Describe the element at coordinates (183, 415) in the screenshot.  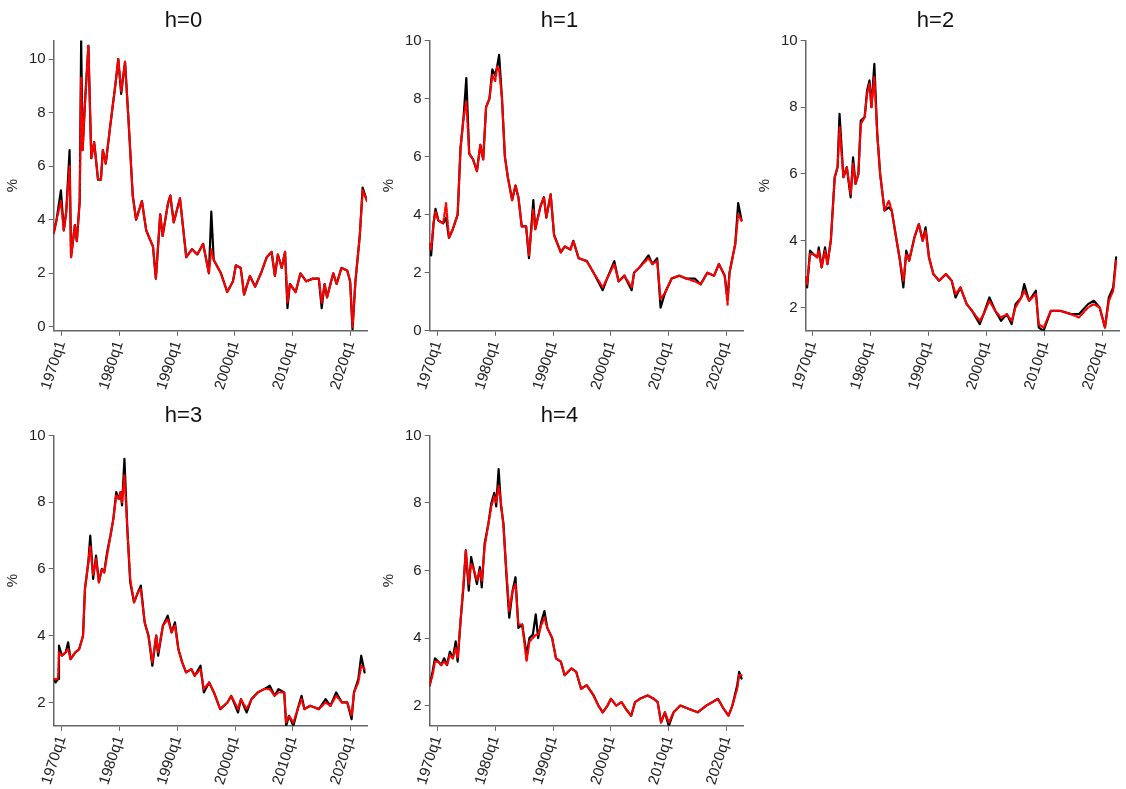
I see `chart-title: h=3` at that location.